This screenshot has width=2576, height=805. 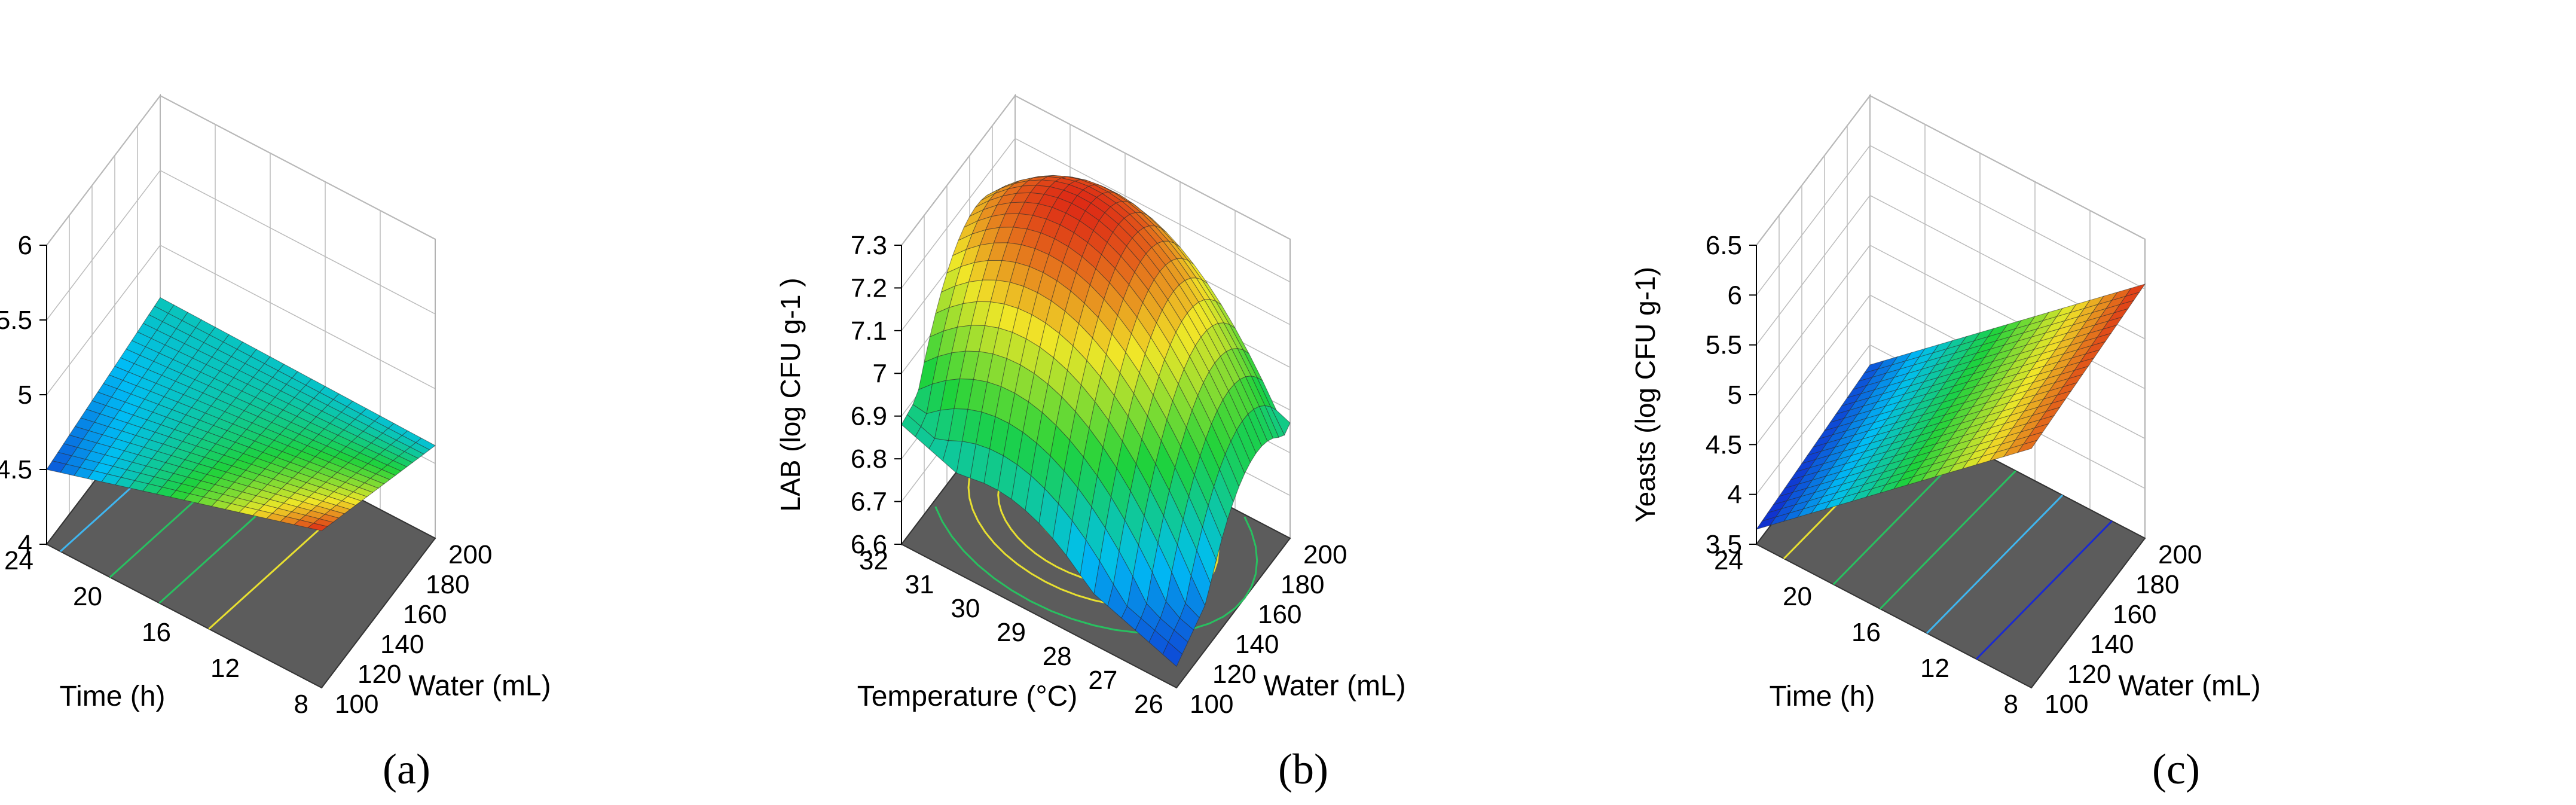 I want to click on y-tick-label: 26, so click(x=1148, y=704).